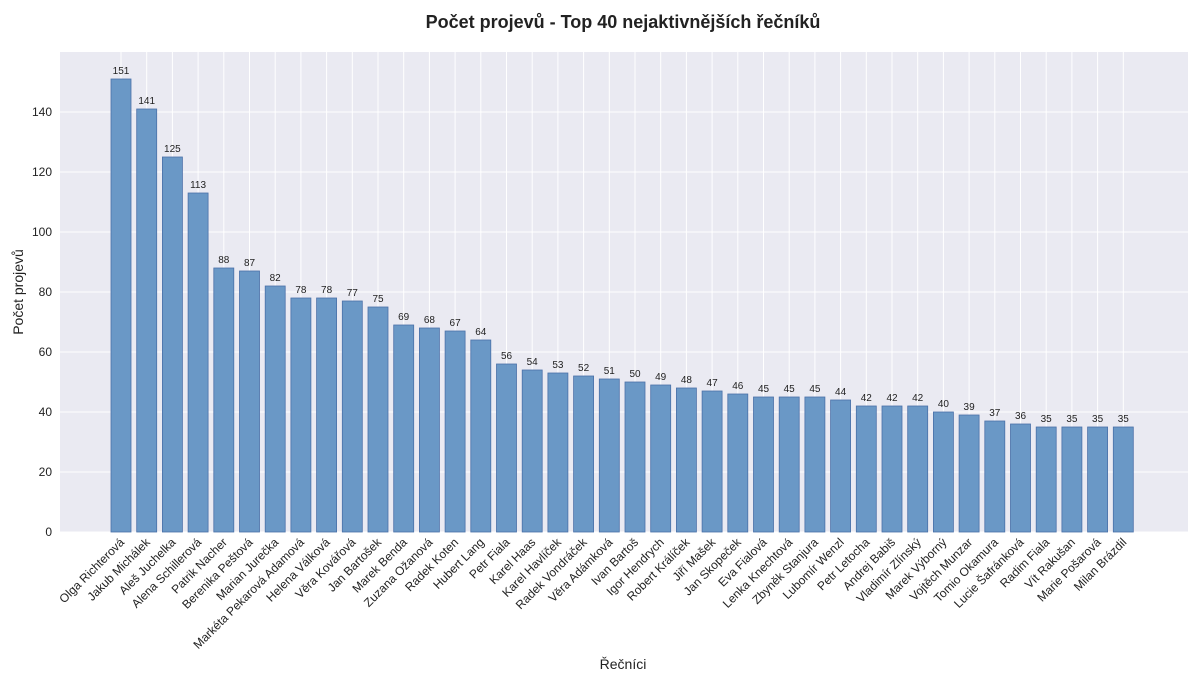  I want to click on y-tick-label: 20, so click(46, 472).